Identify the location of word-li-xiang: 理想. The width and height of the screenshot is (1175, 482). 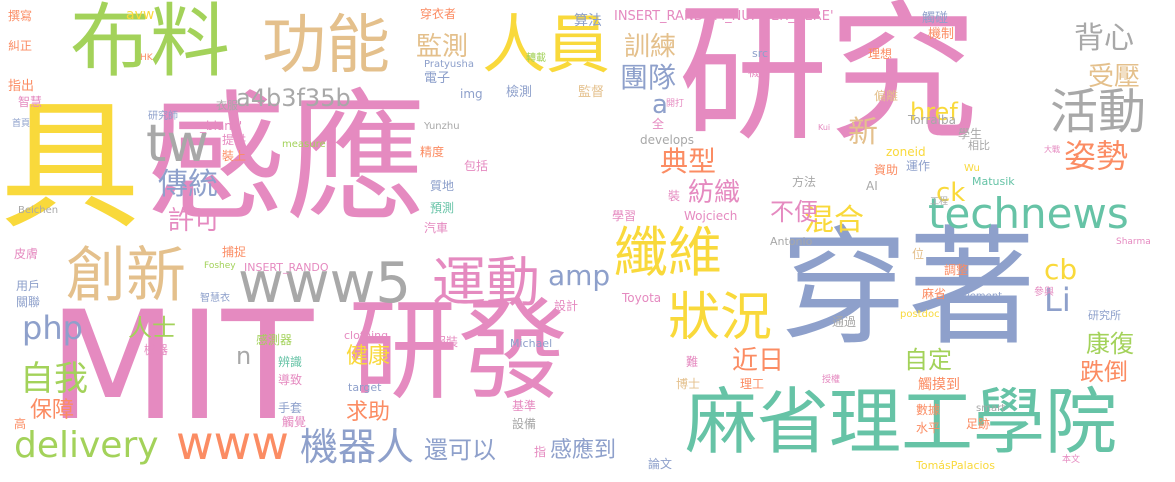
(880, 54).